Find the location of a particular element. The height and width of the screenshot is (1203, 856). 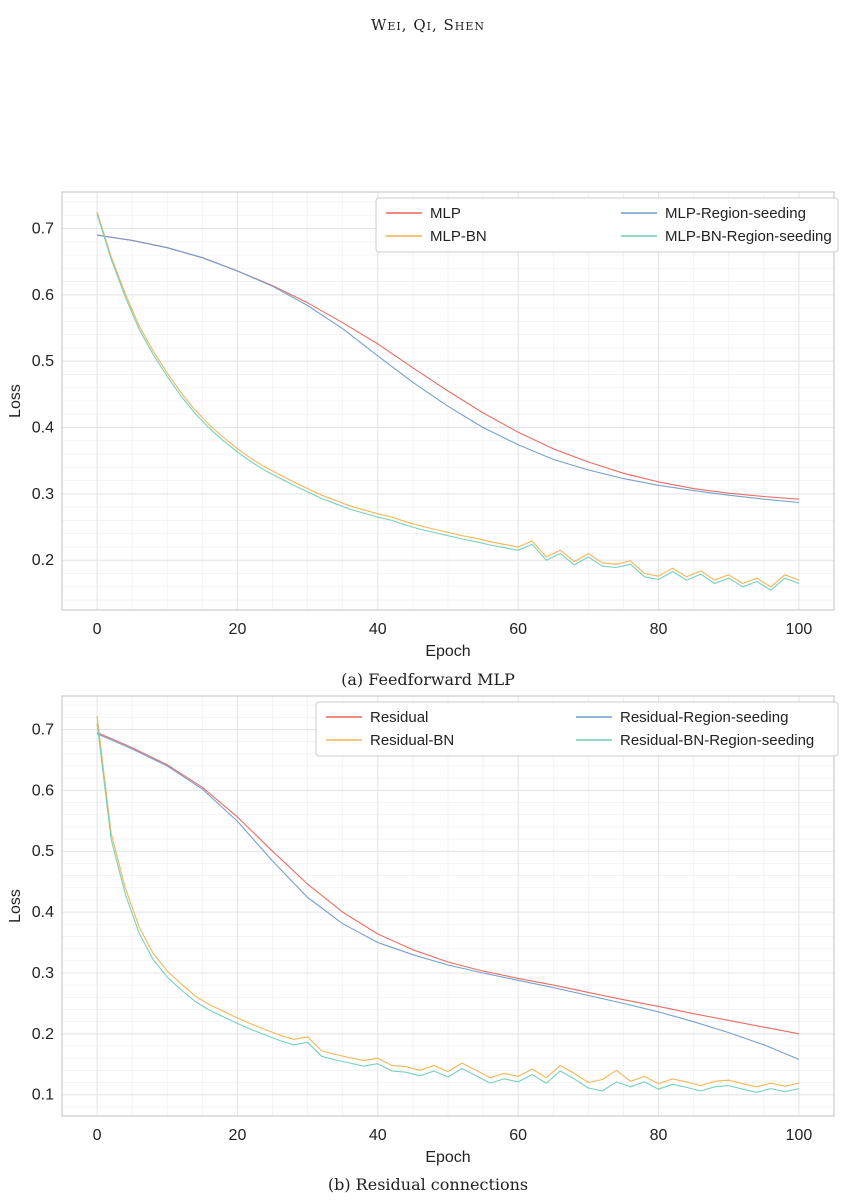

y-tick-label: 0.1 is located at coordinates (43, 1095).